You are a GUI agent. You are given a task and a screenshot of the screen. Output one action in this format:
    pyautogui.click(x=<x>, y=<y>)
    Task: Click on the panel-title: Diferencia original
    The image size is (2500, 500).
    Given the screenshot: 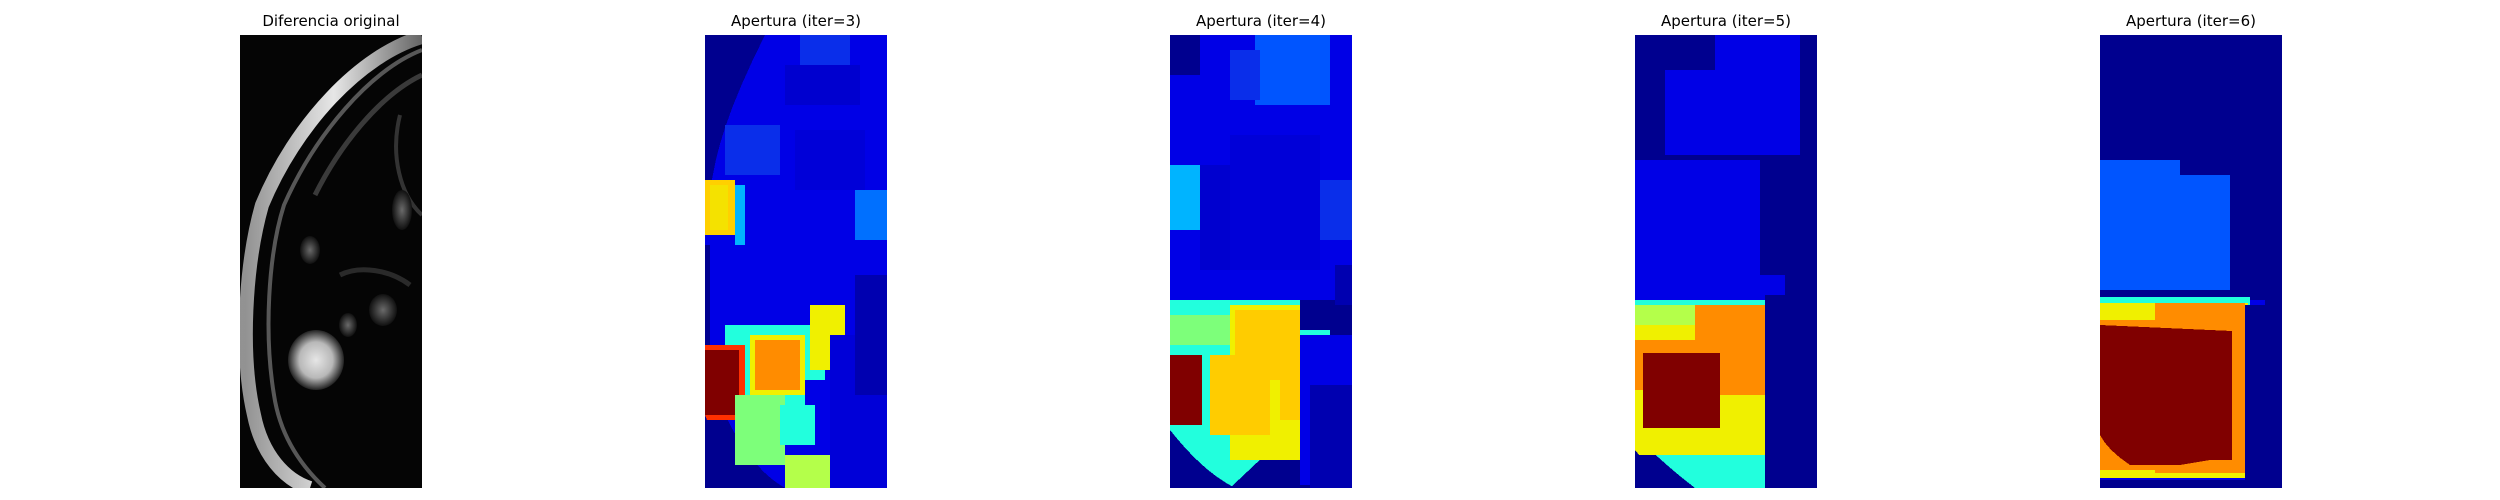 What is the action you would take?
    pyautogui.click(x=331, y=21)
    